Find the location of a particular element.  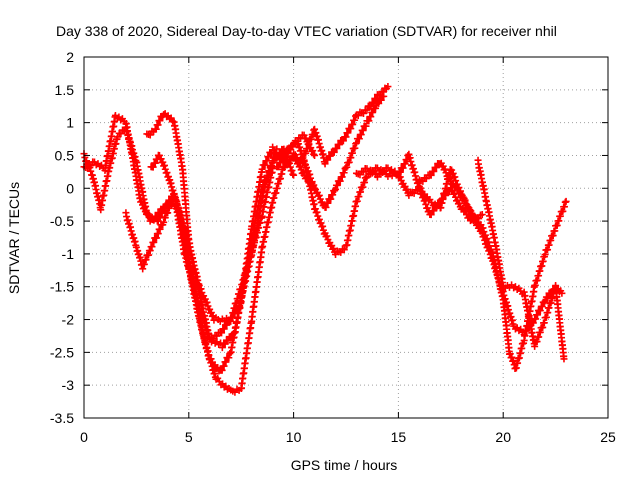

y-tick-label: 1.5 is located at coordinates (65, 90).